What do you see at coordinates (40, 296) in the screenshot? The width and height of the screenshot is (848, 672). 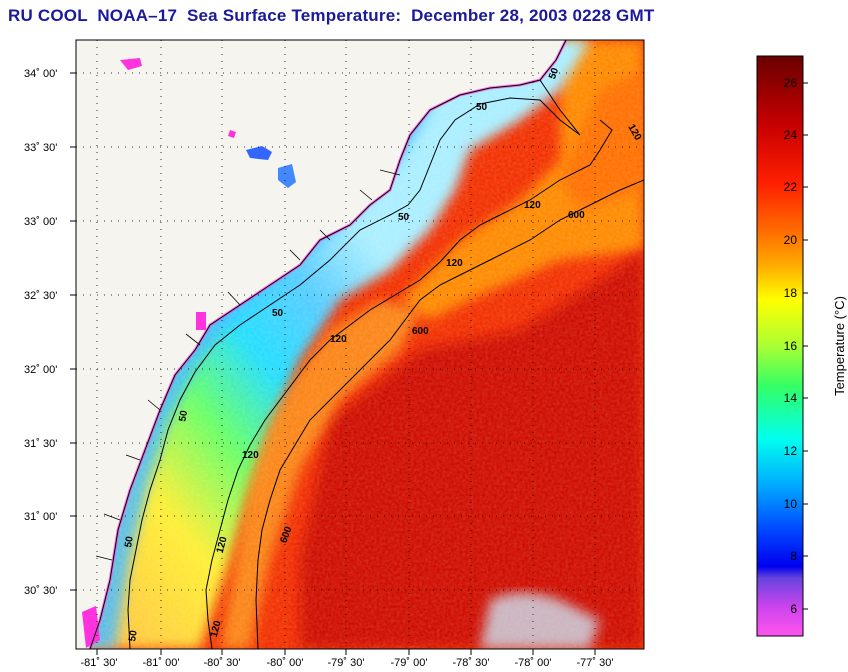 I see `lat-label-32-30: 32˚ 30'` at bounding box center [40, 296].